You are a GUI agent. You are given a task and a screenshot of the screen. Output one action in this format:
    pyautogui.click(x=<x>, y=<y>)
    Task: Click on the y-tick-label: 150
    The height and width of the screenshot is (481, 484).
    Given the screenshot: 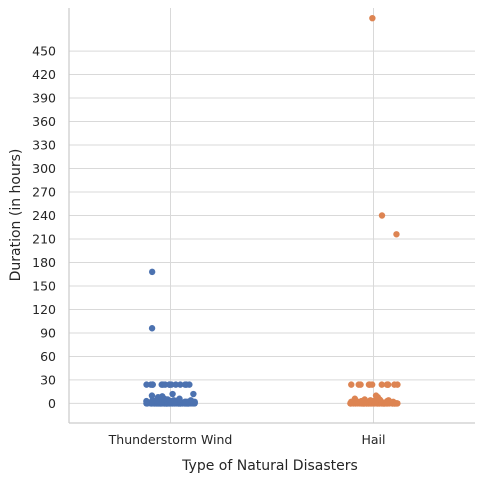 What is the action you would take?
    pyautogui.click(x=44, y=285)
    